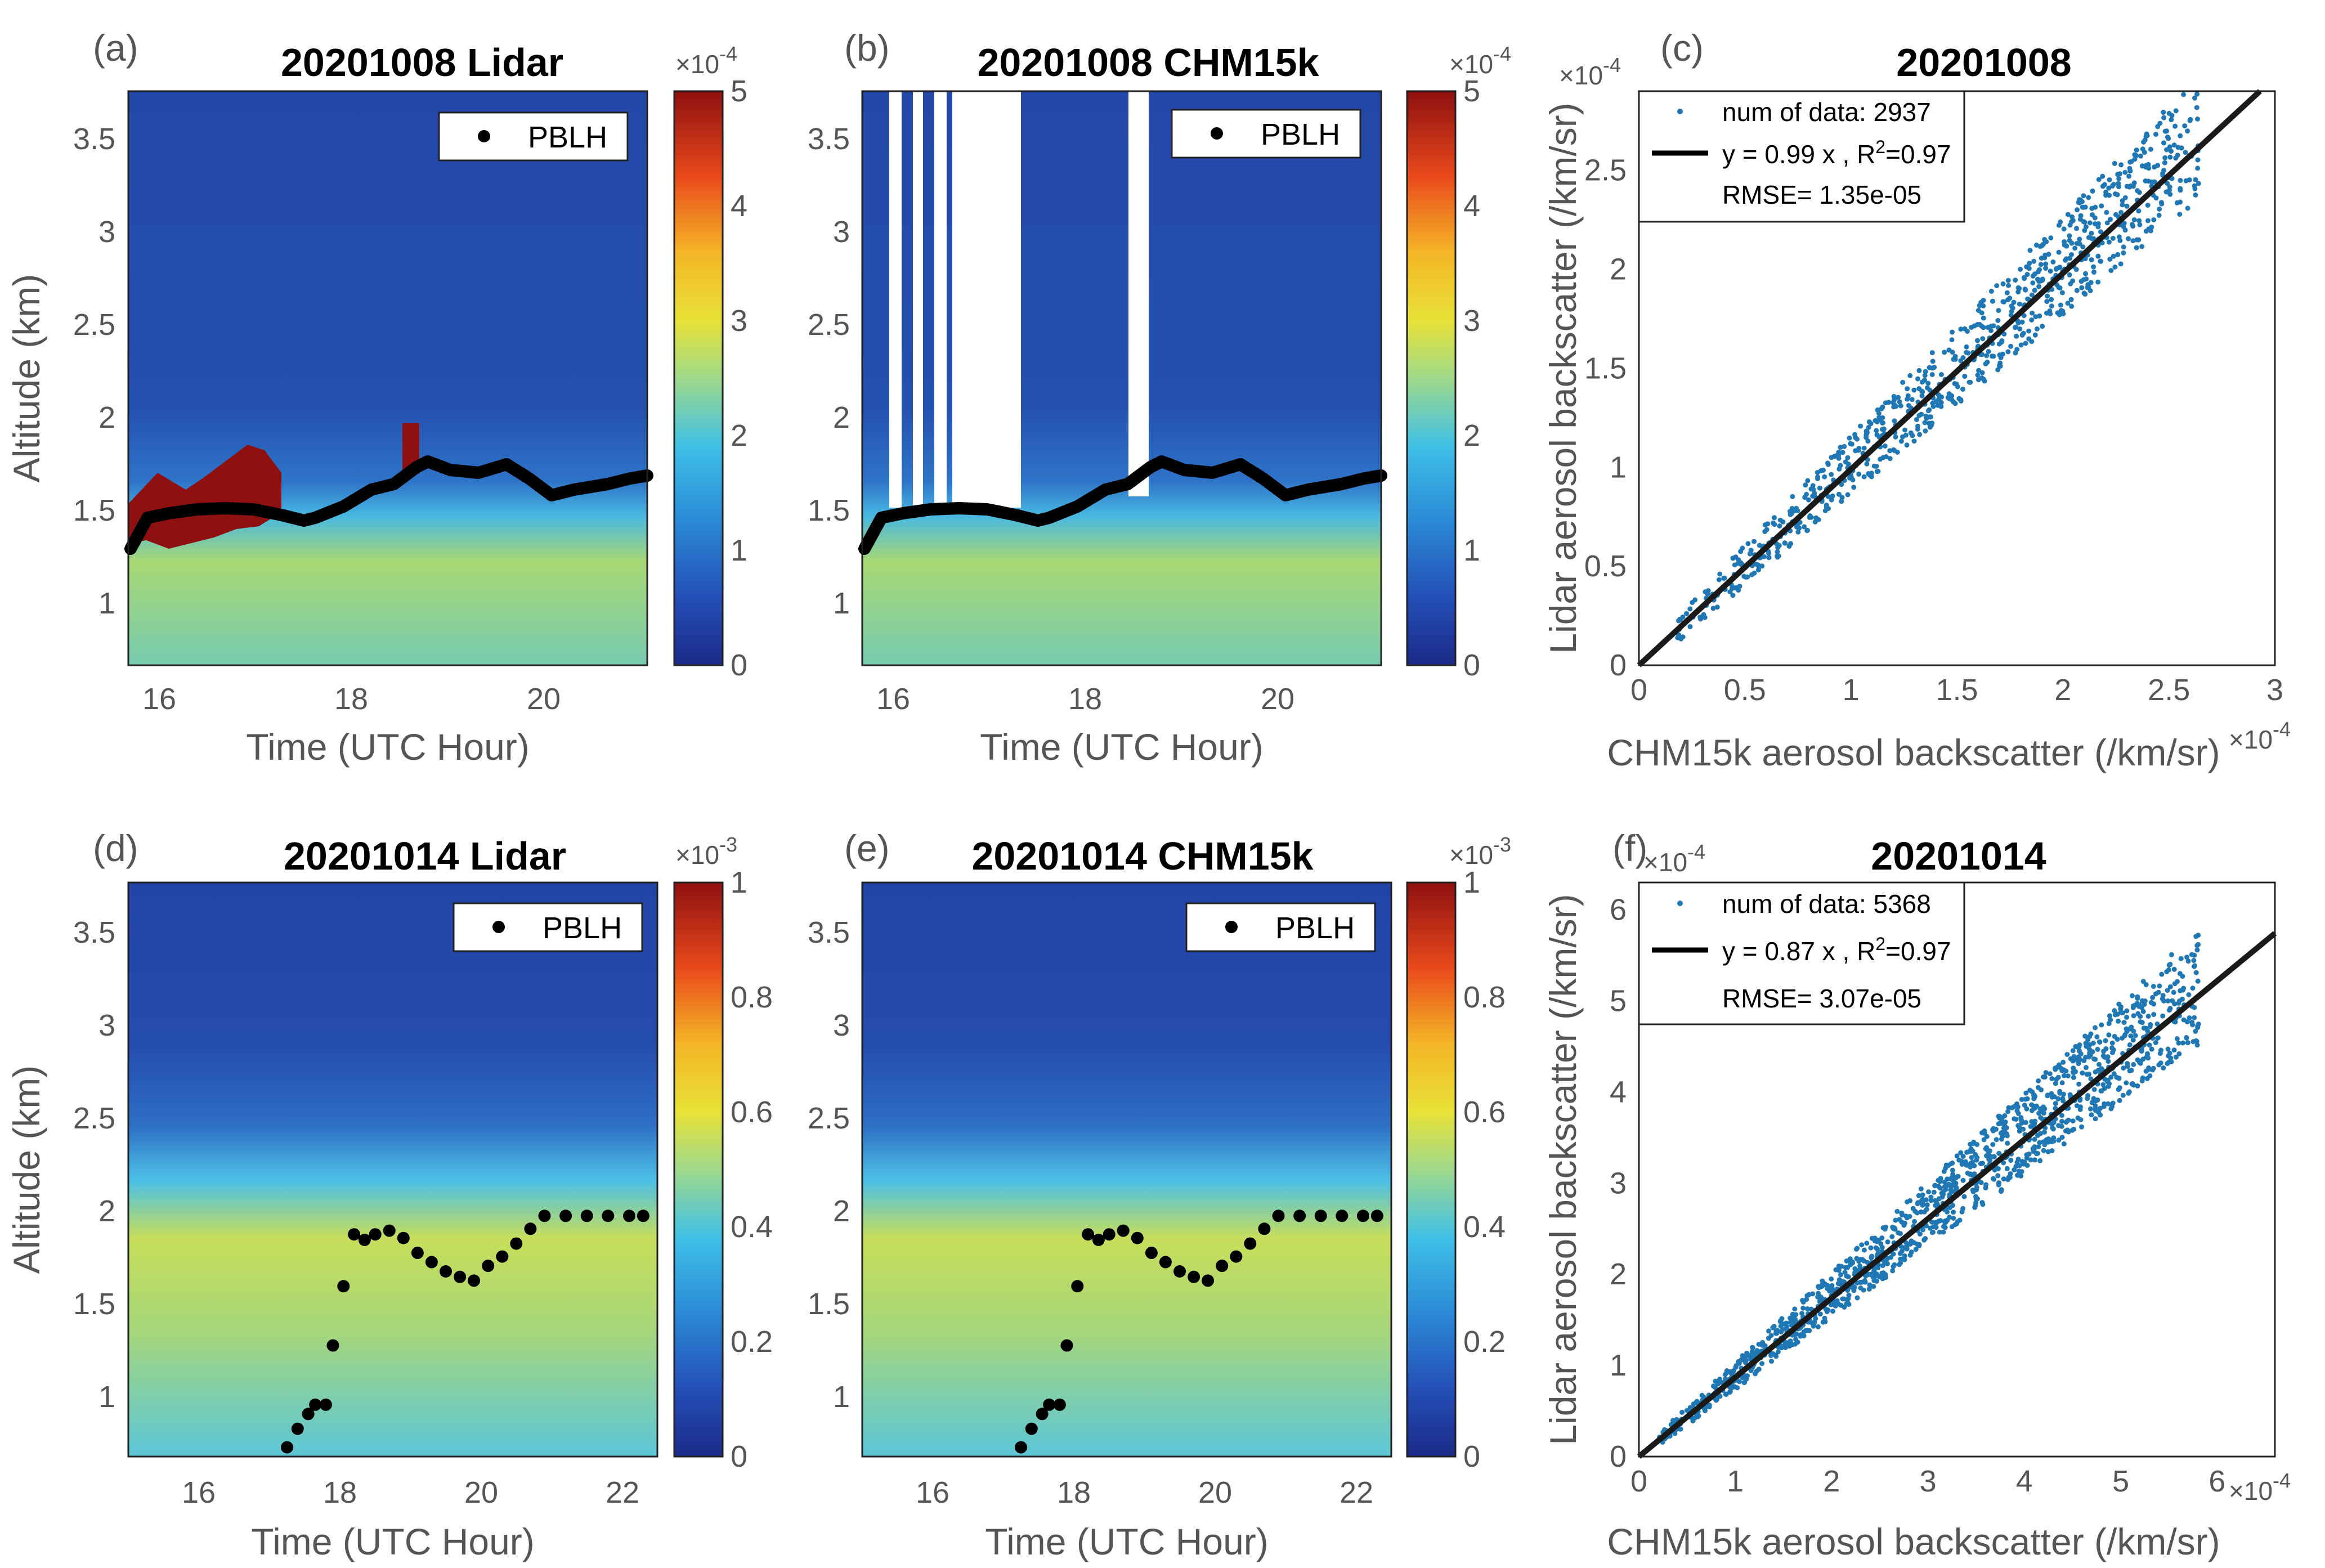  What do you see at coordinates (1680, 111) in the screenshot?
I see `panel-c-legend-points-marker` at bounding box center [1680, 111].